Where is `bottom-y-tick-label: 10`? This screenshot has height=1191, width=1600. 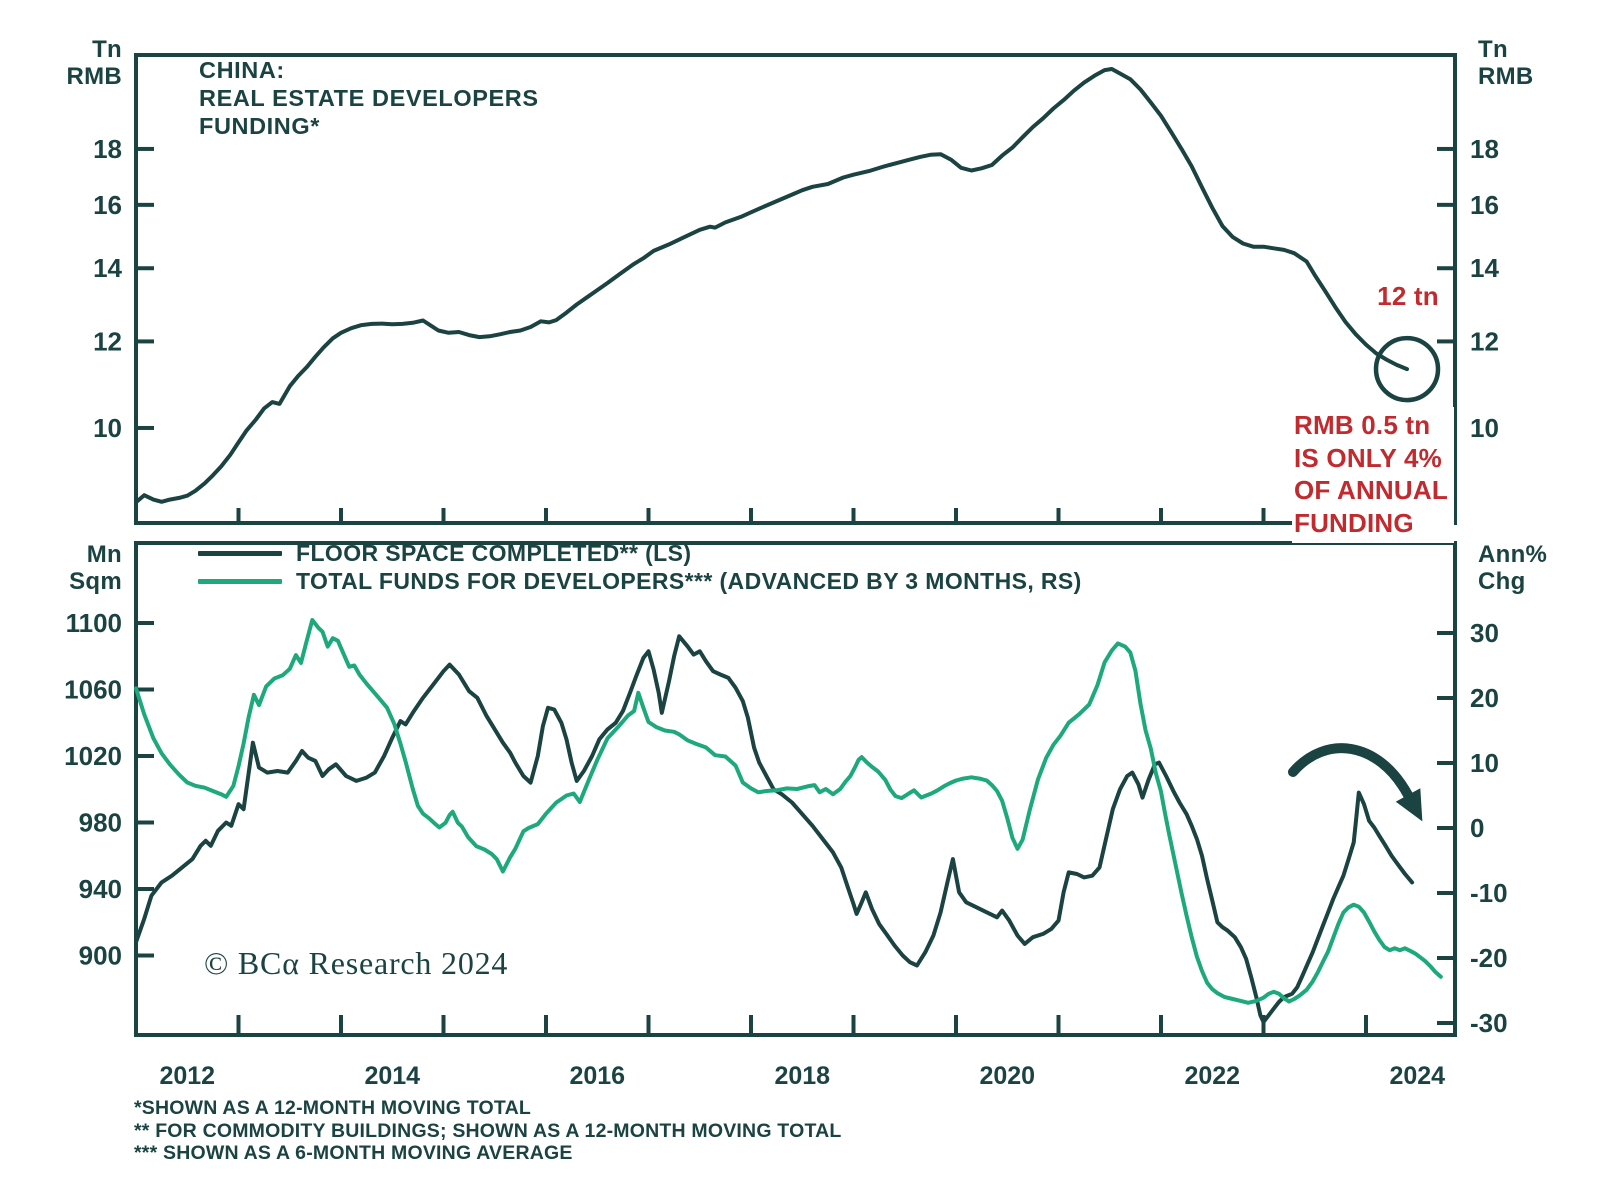
bottom-y-tick-label: 10 is located at coordinates (1484, 763).